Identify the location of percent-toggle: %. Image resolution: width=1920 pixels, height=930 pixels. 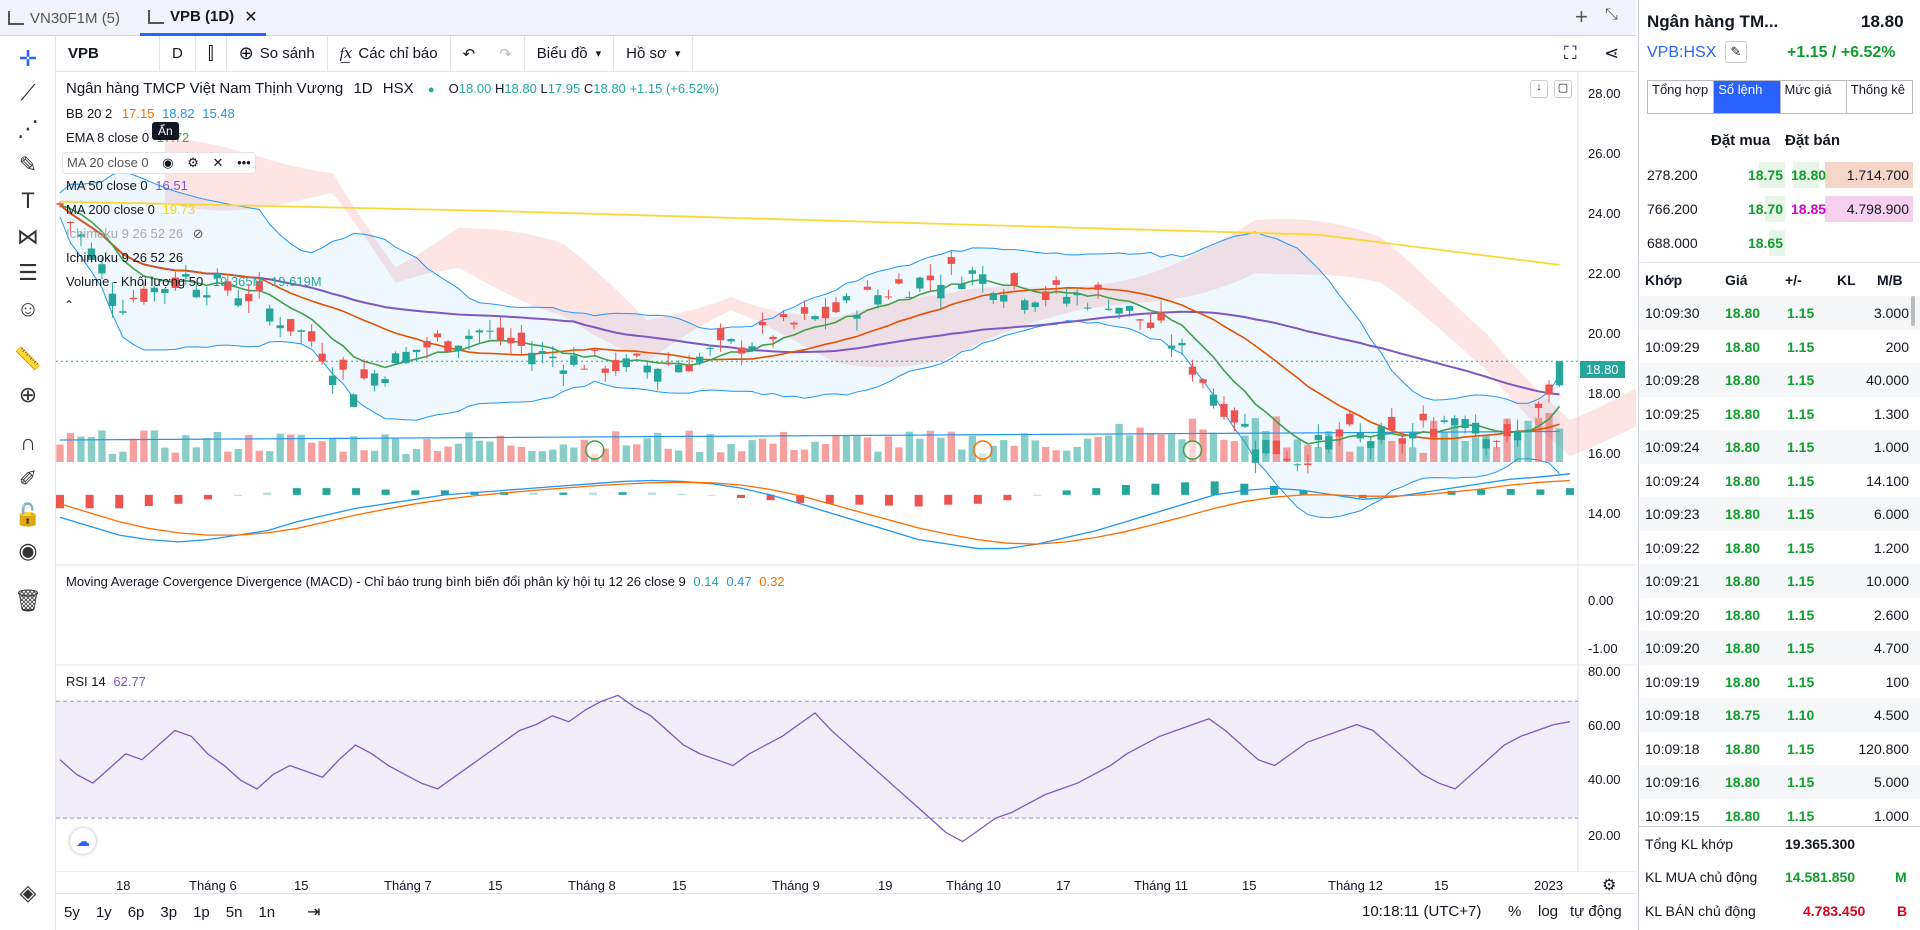
(1515, 911).